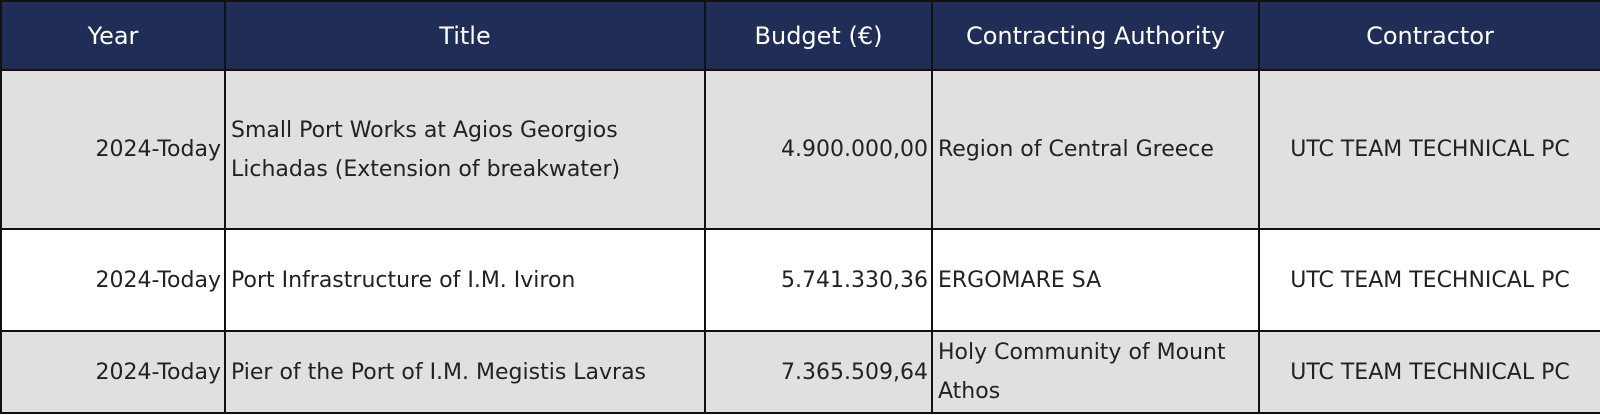 The image size is (1600, 415). Describe the element at coordinates (465, 35) in the screenshot. I see `header-title: Title` at that location.